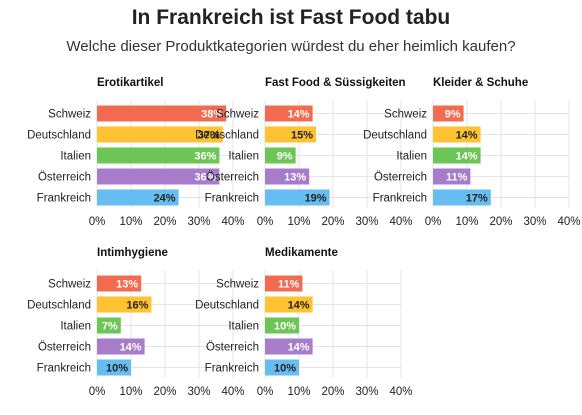  I want to click on chart-title: In Frankreich ist Fast Food tabu, so click(291, 17).